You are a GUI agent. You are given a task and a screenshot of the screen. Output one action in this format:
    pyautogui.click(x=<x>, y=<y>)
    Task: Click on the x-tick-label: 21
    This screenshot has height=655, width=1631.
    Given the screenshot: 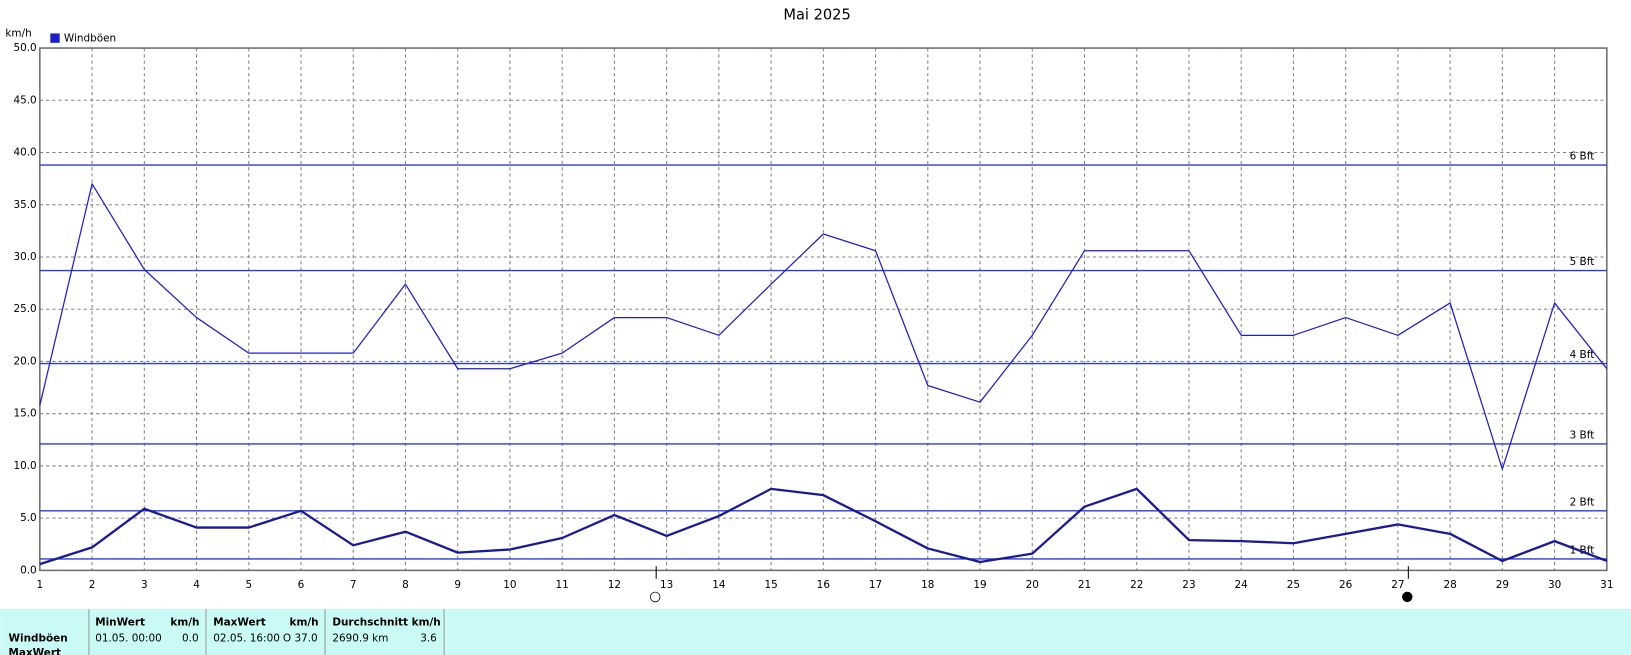 What is the action you would take?
    pyautogui.click(x=1084, y=585)
    